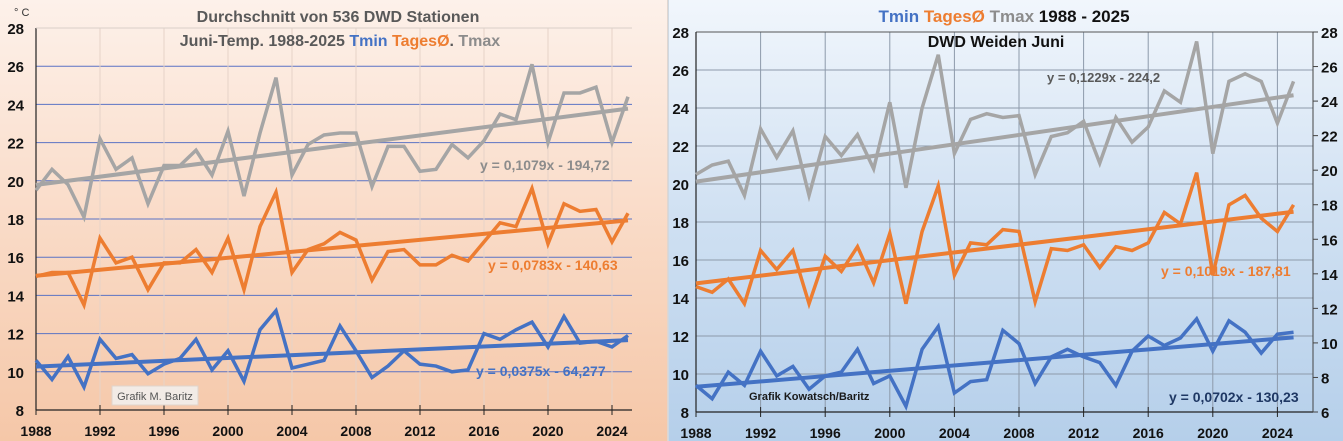 This screenshot has height=441, width=1343. What do you see at coordinates (1329, 206) in the screenshot?
I see `y2-tick-label: 18` at bounding box center [1329, 206].